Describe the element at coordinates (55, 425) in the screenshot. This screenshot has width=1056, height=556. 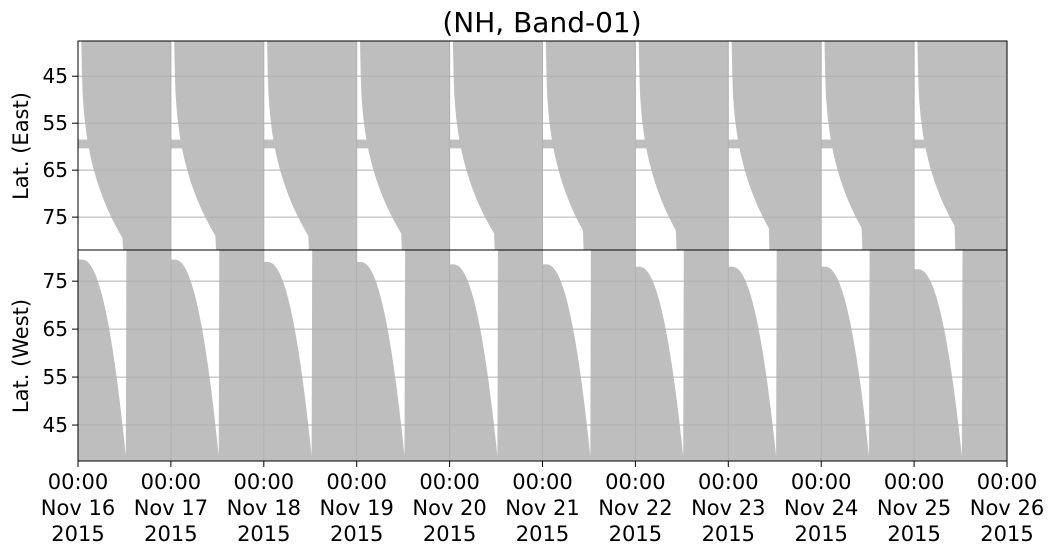
I see `west-ytick-label: 45` at that location.